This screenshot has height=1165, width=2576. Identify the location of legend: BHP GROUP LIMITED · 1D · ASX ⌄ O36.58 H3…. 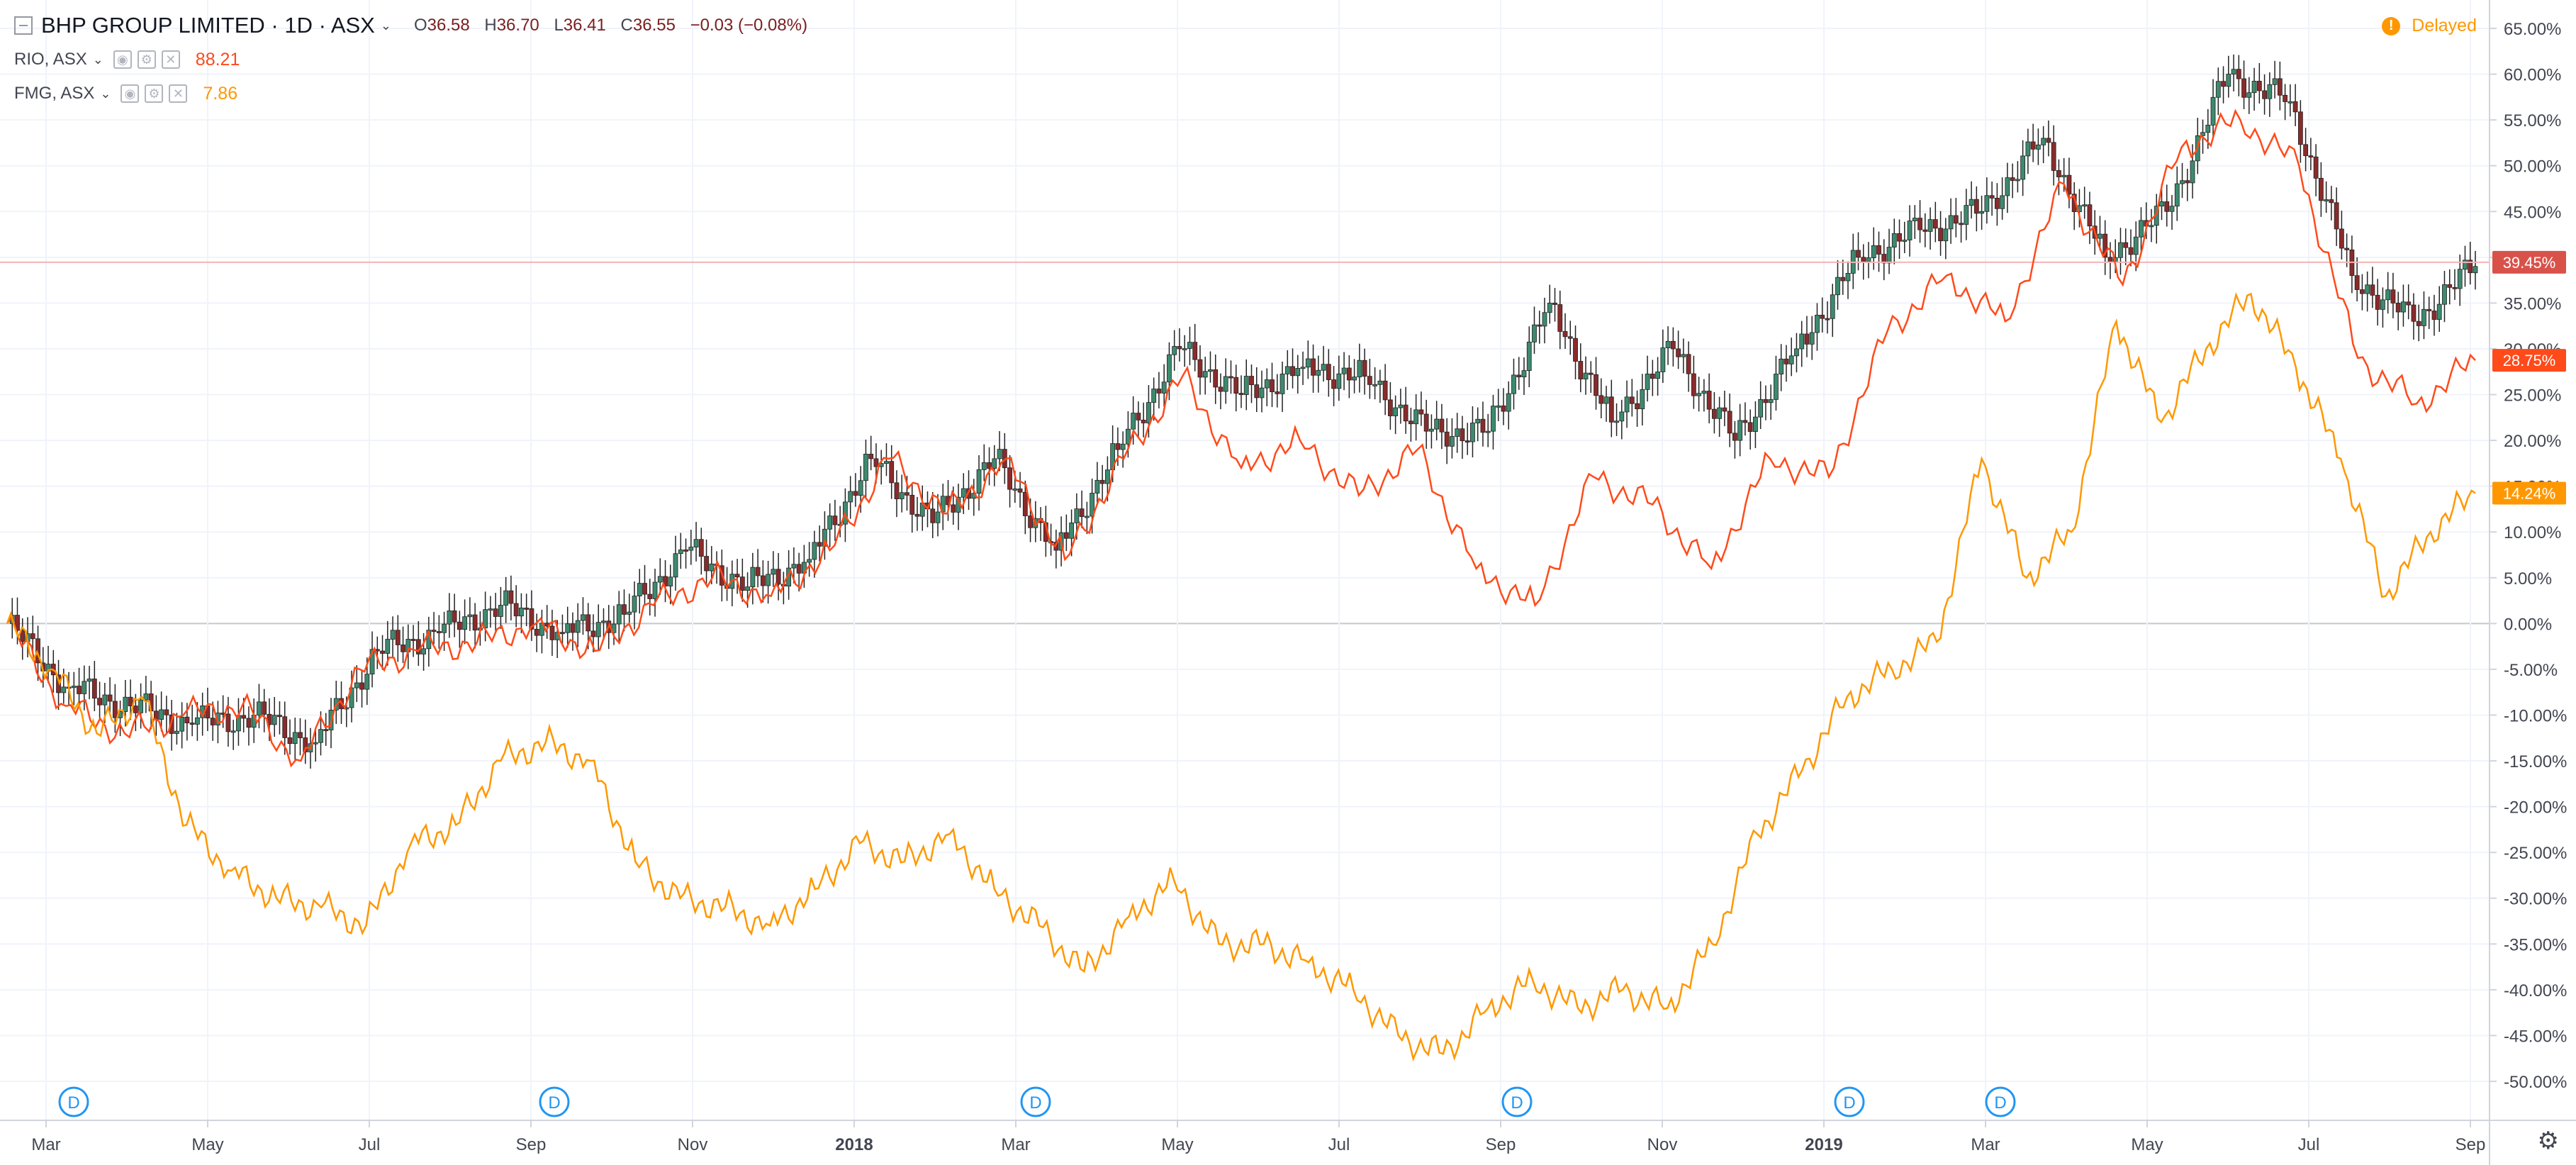
(416, 60).